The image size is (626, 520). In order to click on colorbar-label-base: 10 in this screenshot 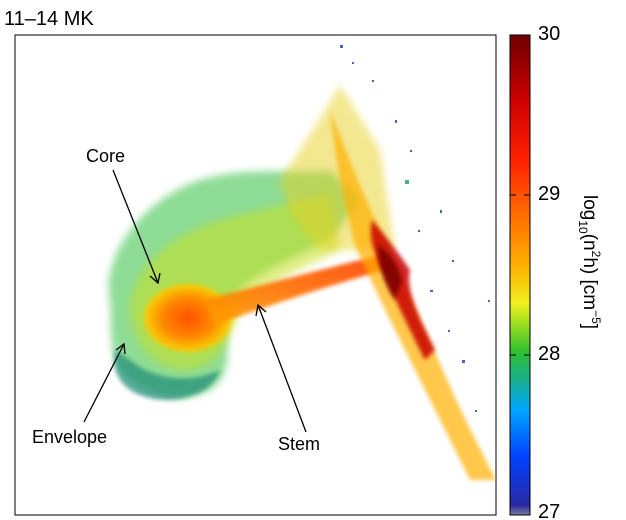, I will do `click(583, 227)`.